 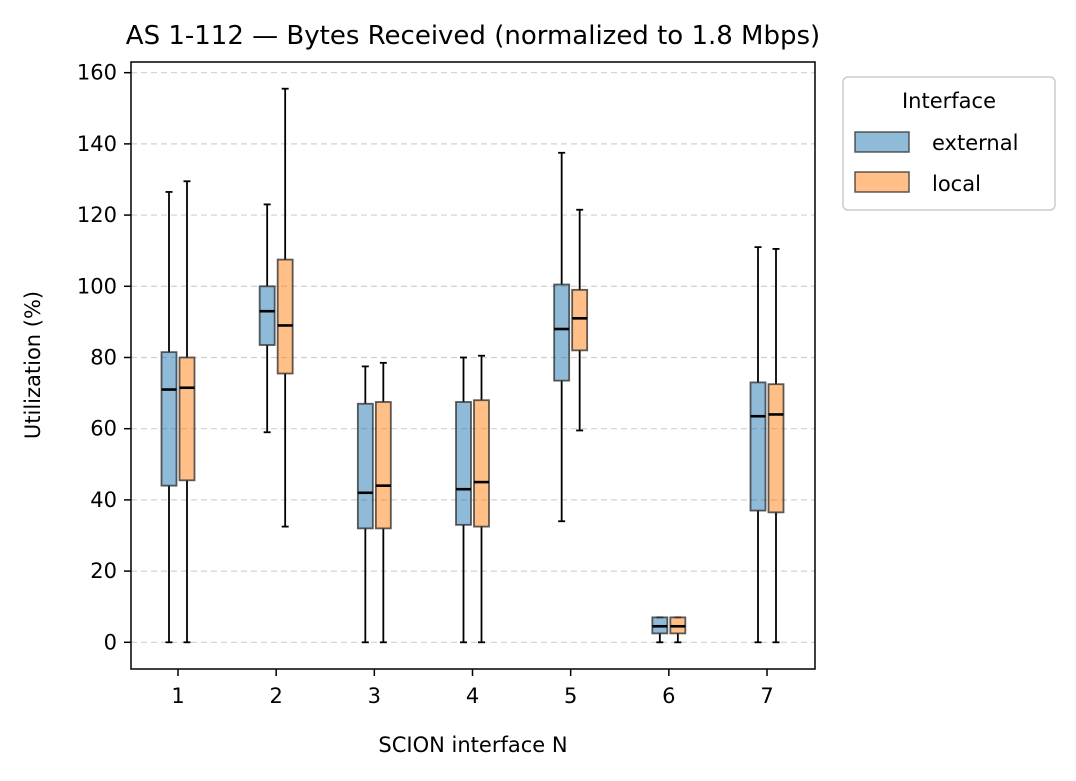 I want to click on y-tick-label: 0, so click(x=110, y=642).